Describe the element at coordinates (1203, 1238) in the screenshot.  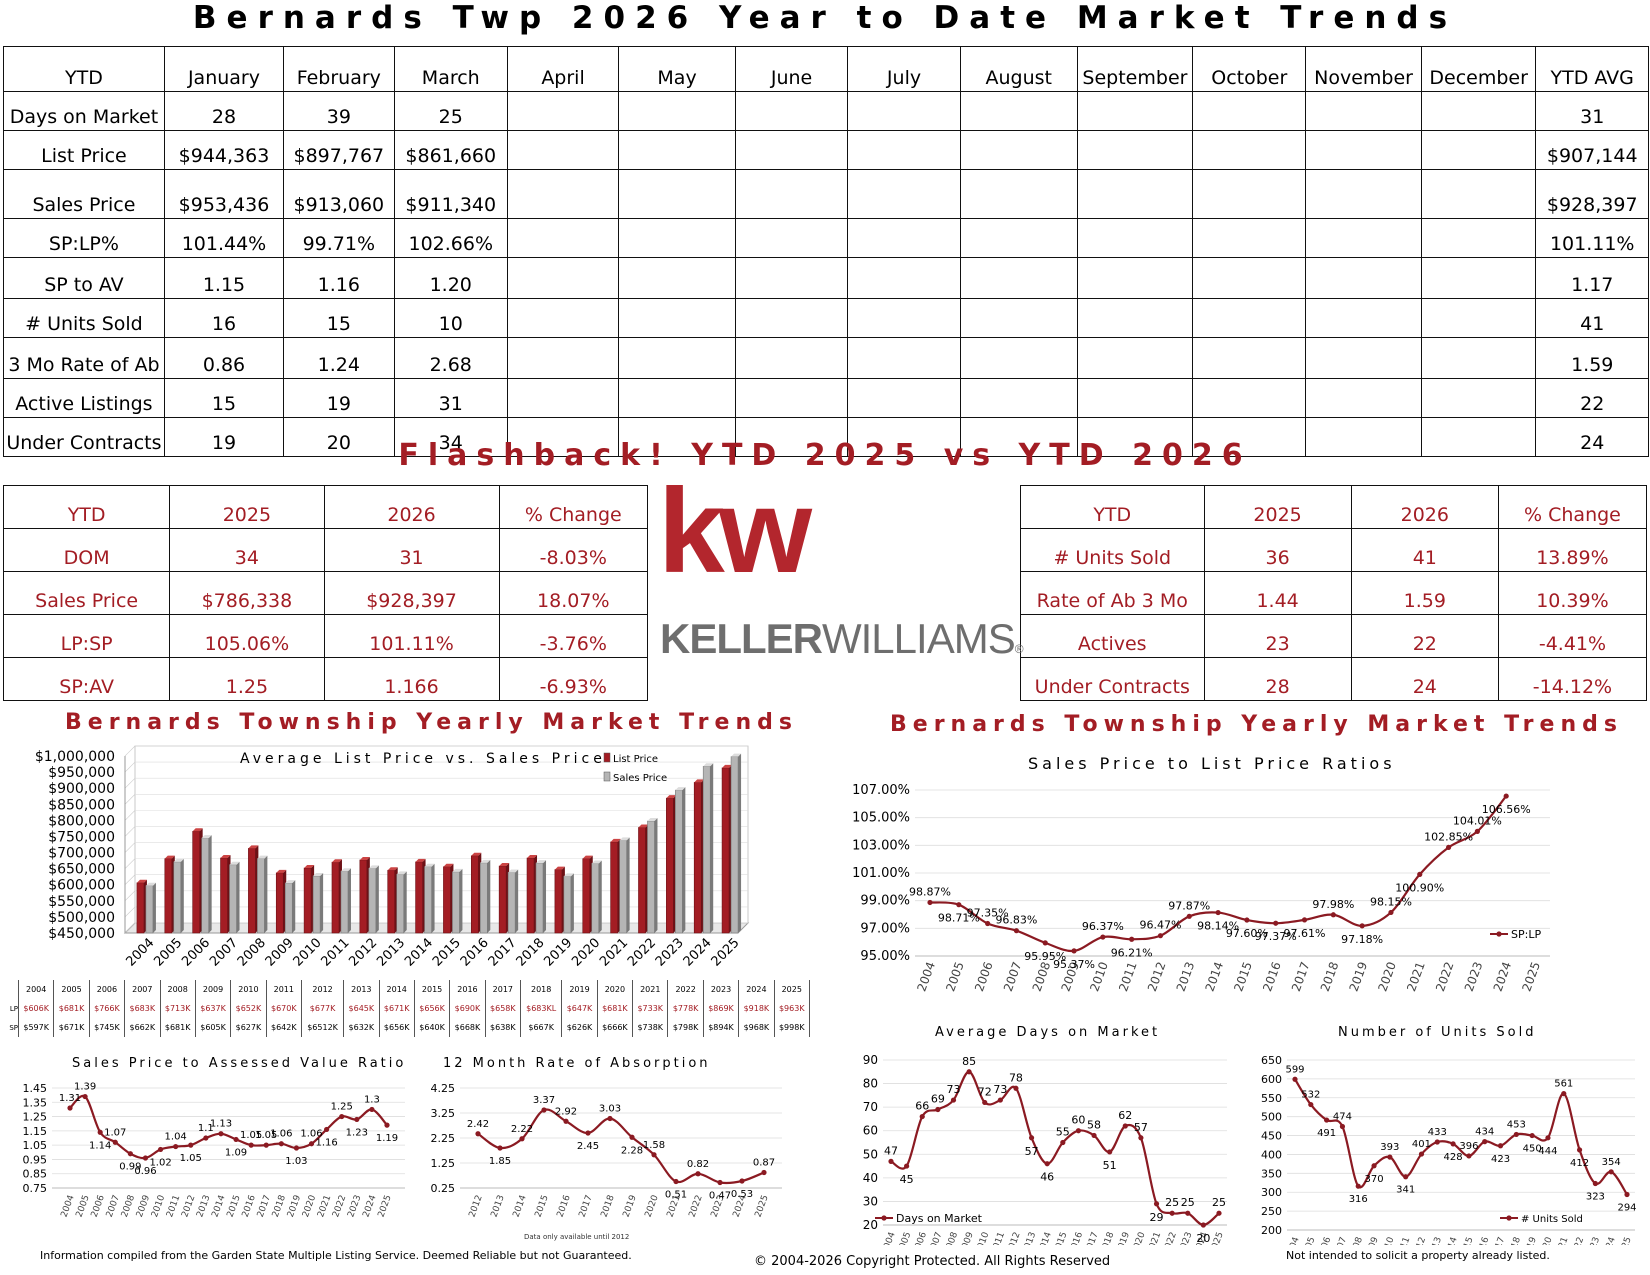
I see `data-label: 20` at that location.